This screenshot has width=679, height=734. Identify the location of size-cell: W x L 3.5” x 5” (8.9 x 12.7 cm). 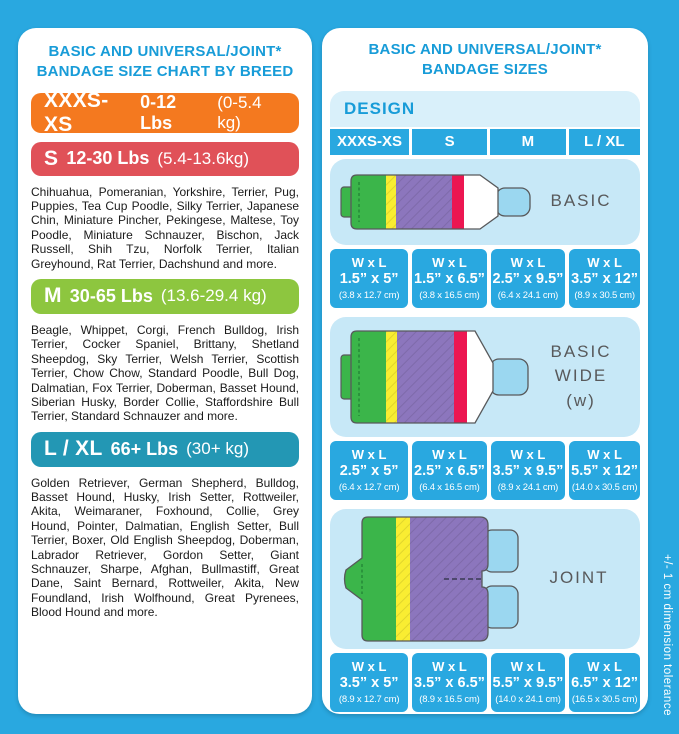
(369, 682).